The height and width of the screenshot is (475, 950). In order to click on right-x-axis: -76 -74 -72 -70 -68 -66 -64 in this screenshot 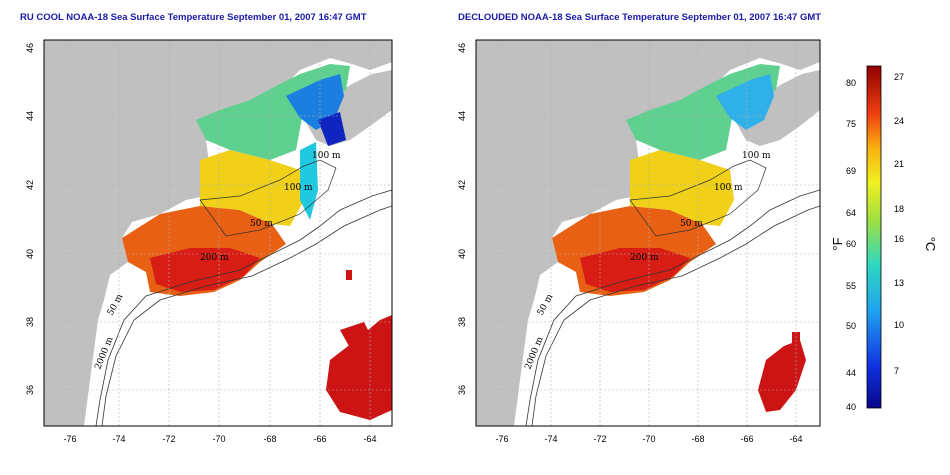, I will do `click(648, 439)`.